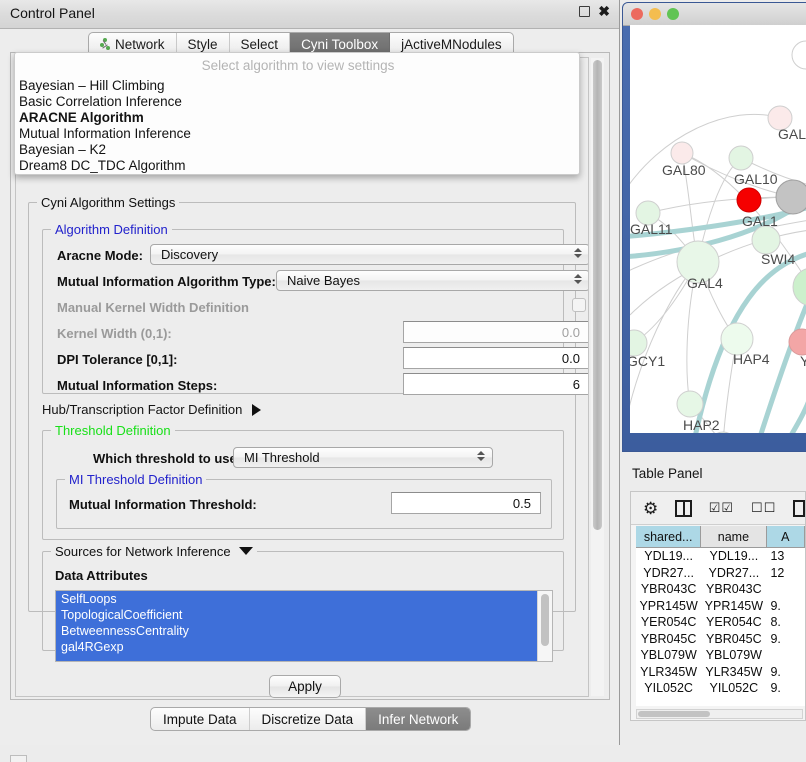  I want to click on tab-impute-data: Impute Data, so click(200, 719).